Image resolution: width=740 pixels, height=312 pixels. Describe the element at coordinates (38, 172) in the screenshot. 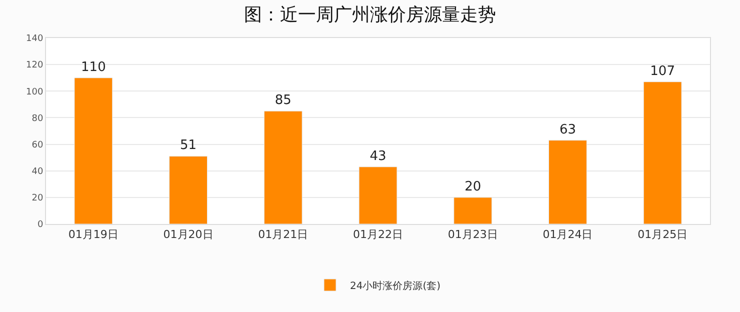

I see `y-tick-label: 40` at that location.